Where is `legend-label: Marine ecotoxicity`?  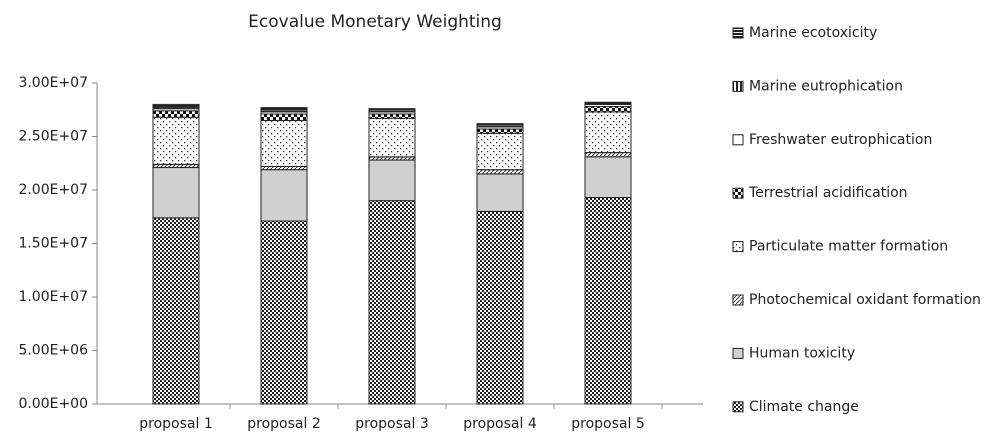 legend-label: Marine ecotoxicity is located at coordinates (813, 33).